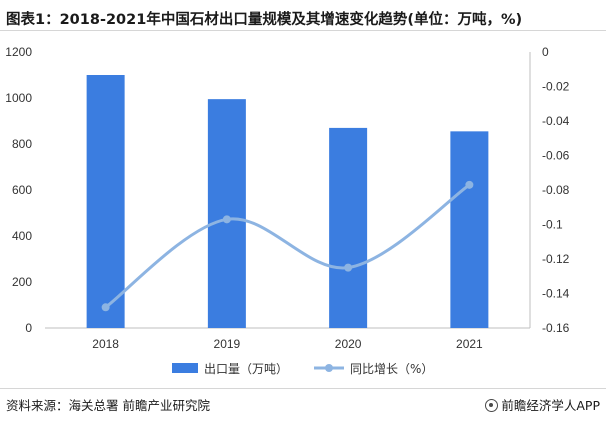  What do you see at coordinates (22, 282) in the screenshot?
I see `y-left-tick-label: 200` at bounding box center [22, 282].